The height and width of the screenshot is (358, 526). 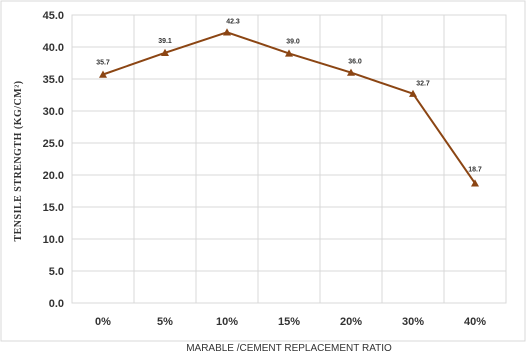 I want to click on x-tick-label: 0%, so click(x=103, y=322).